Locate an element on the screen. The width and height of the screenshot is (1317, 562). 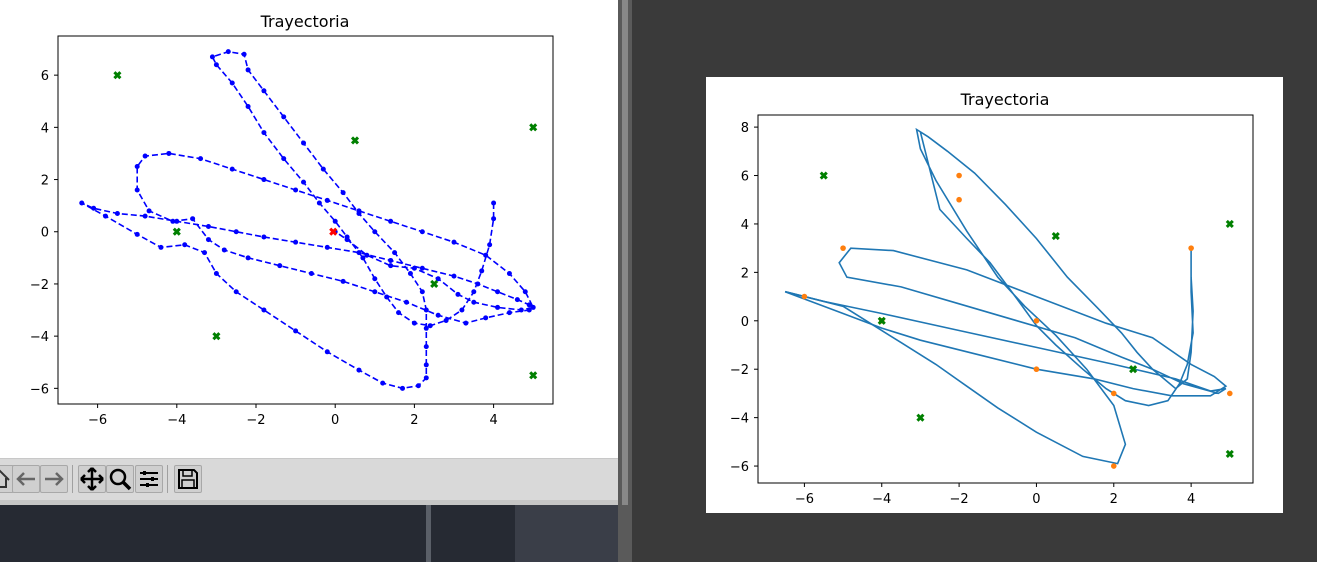
y-tick-label: −6 is located at coordinates (739, 467).